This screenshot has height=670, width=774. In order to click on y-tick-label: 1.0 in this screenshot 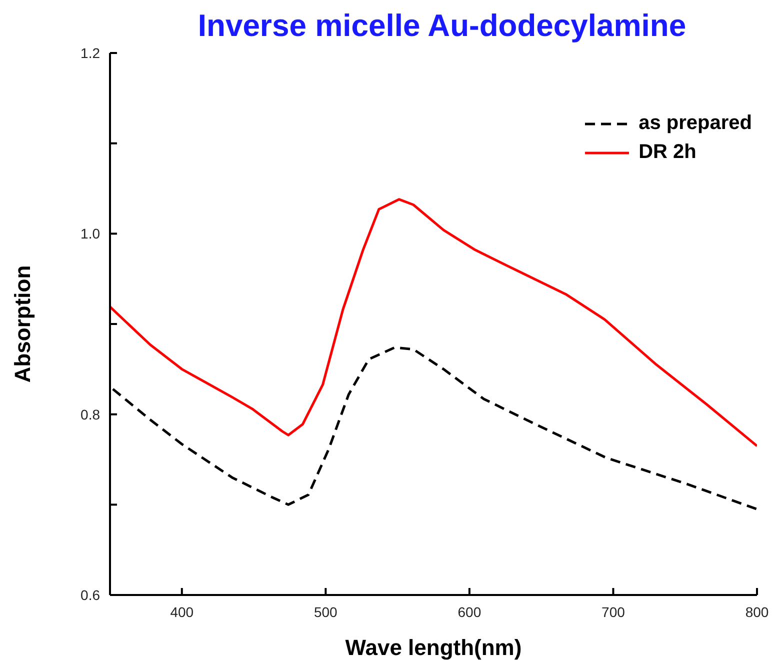, I will do `click(90, 234)`.